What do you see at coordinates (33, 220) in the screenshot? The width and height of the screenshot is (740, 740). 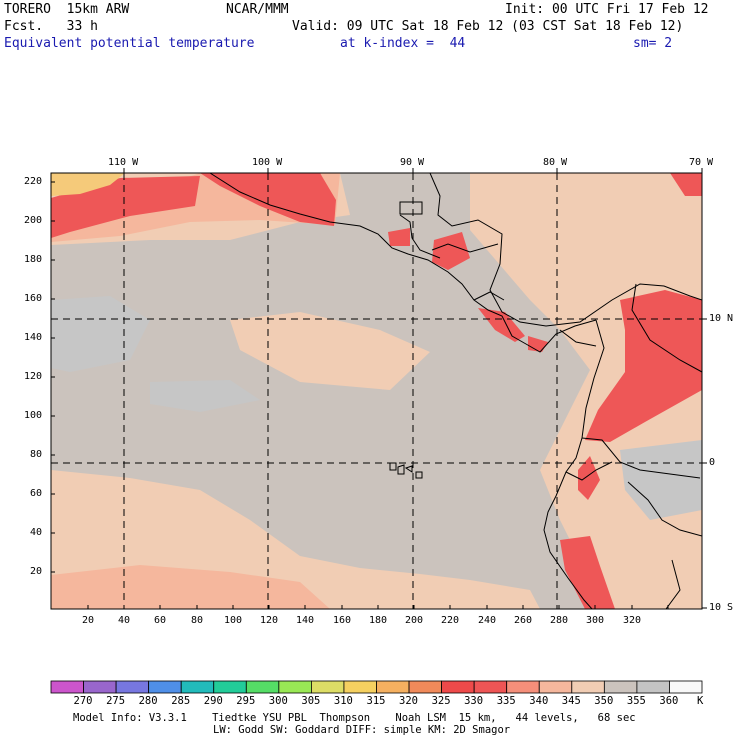 I see `y-tick-200: 200` at bounding box center [33, 220].